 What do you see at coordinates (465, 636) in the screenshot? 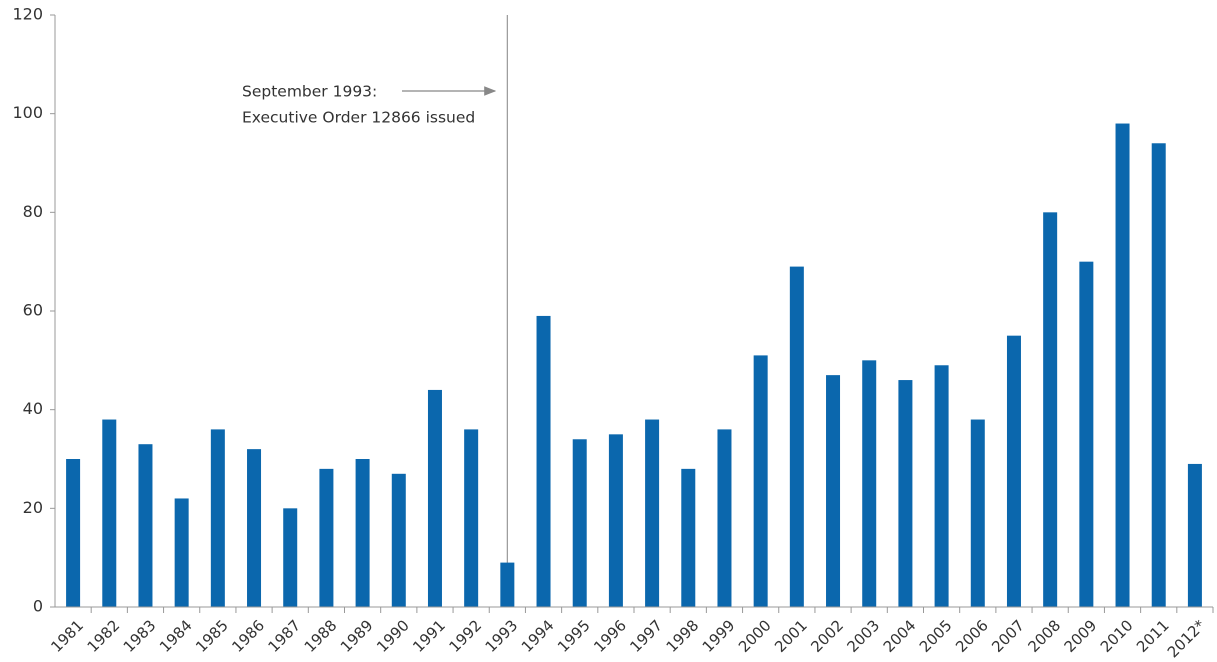
I see `x-tick-label: 1992` at bounding box center [465, 636].